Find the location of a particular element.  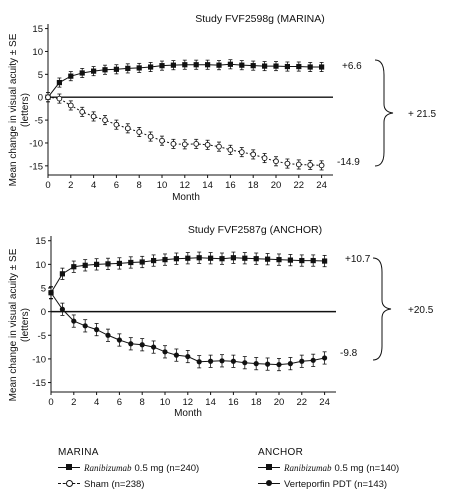

filled-circle-marker-icon is located at coordinates (269, 484).